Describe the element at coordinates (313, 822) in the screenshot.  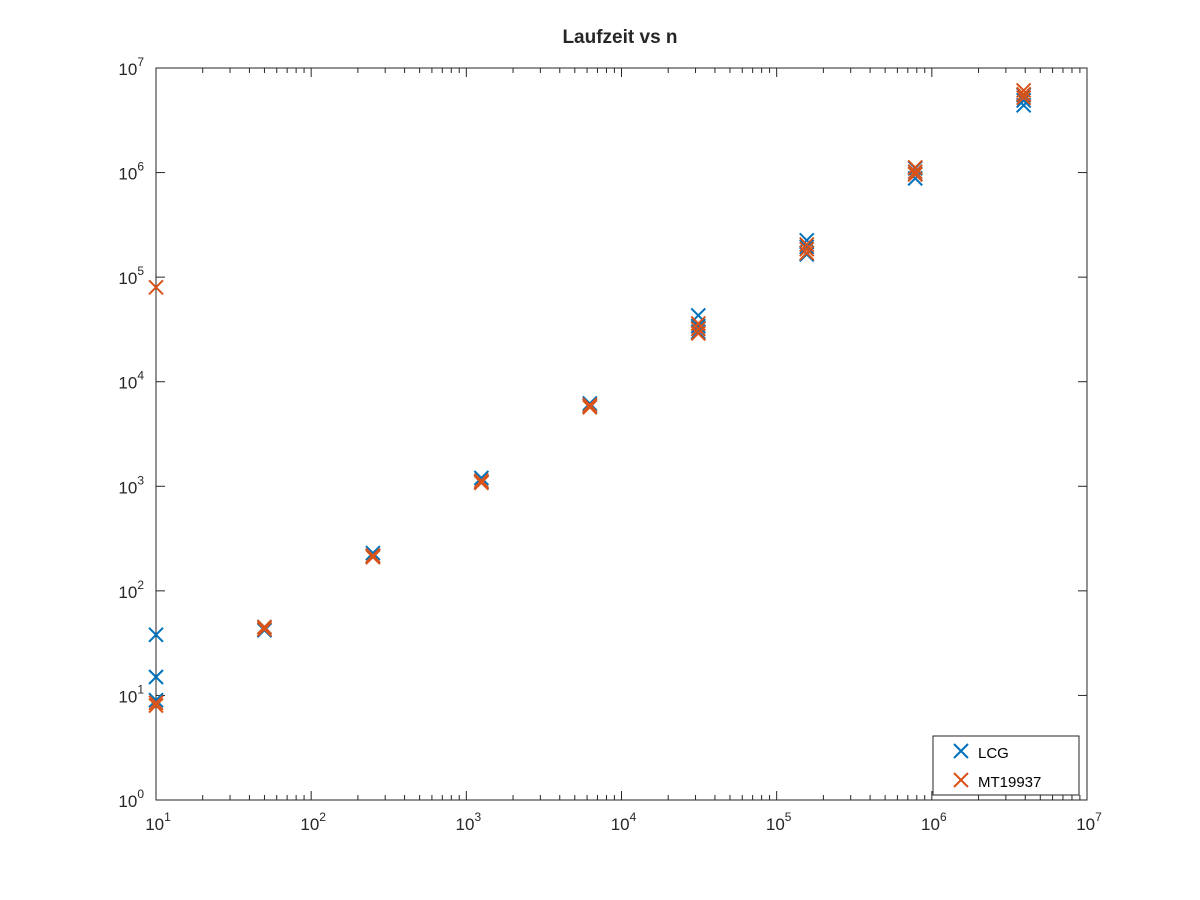
I see `x-tick-label: 10²` at that location.